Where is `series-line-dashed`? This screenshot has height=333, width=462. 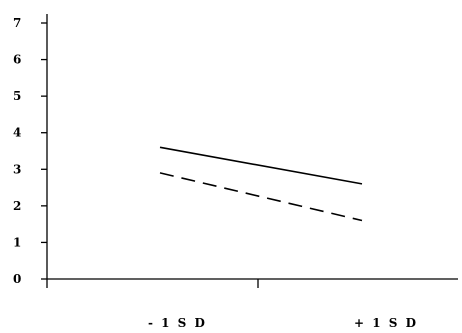 series-line-dashed is located at coordinates (261, 197).